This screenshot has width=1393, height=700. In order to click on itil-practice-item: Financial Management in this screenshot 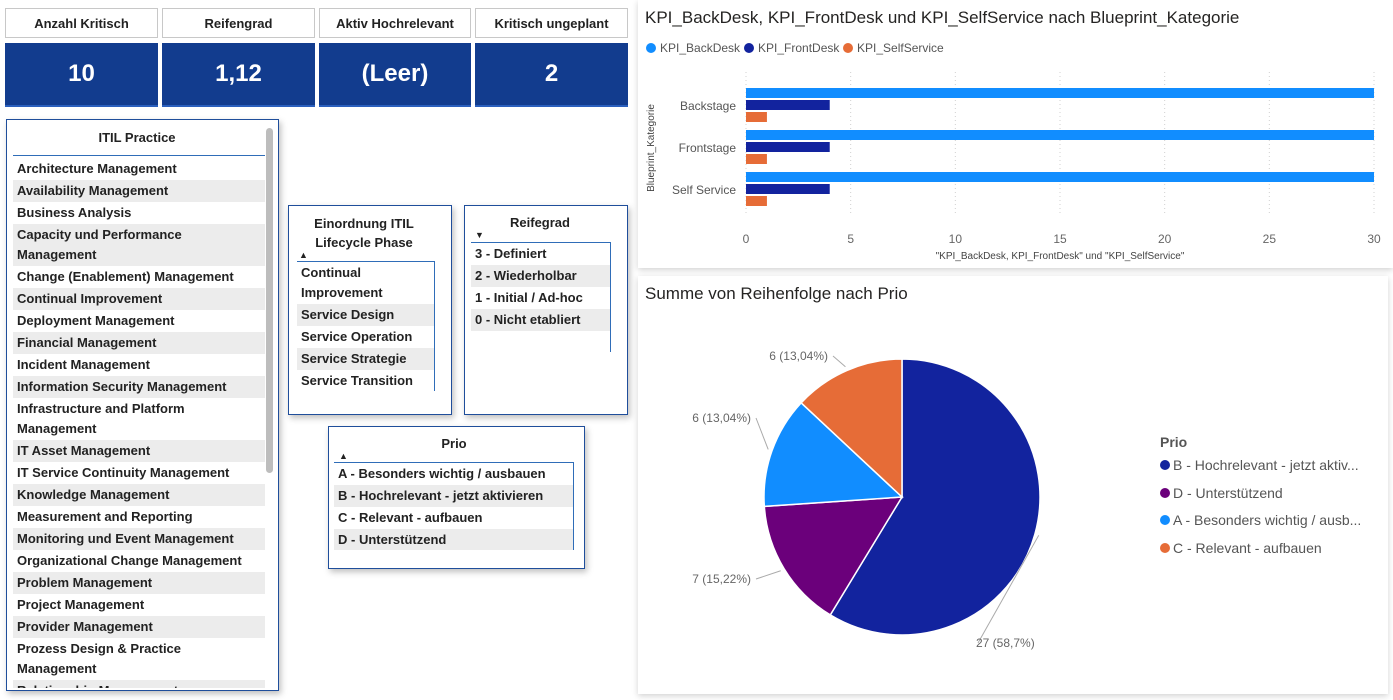, I will do `click(139, 343)`.